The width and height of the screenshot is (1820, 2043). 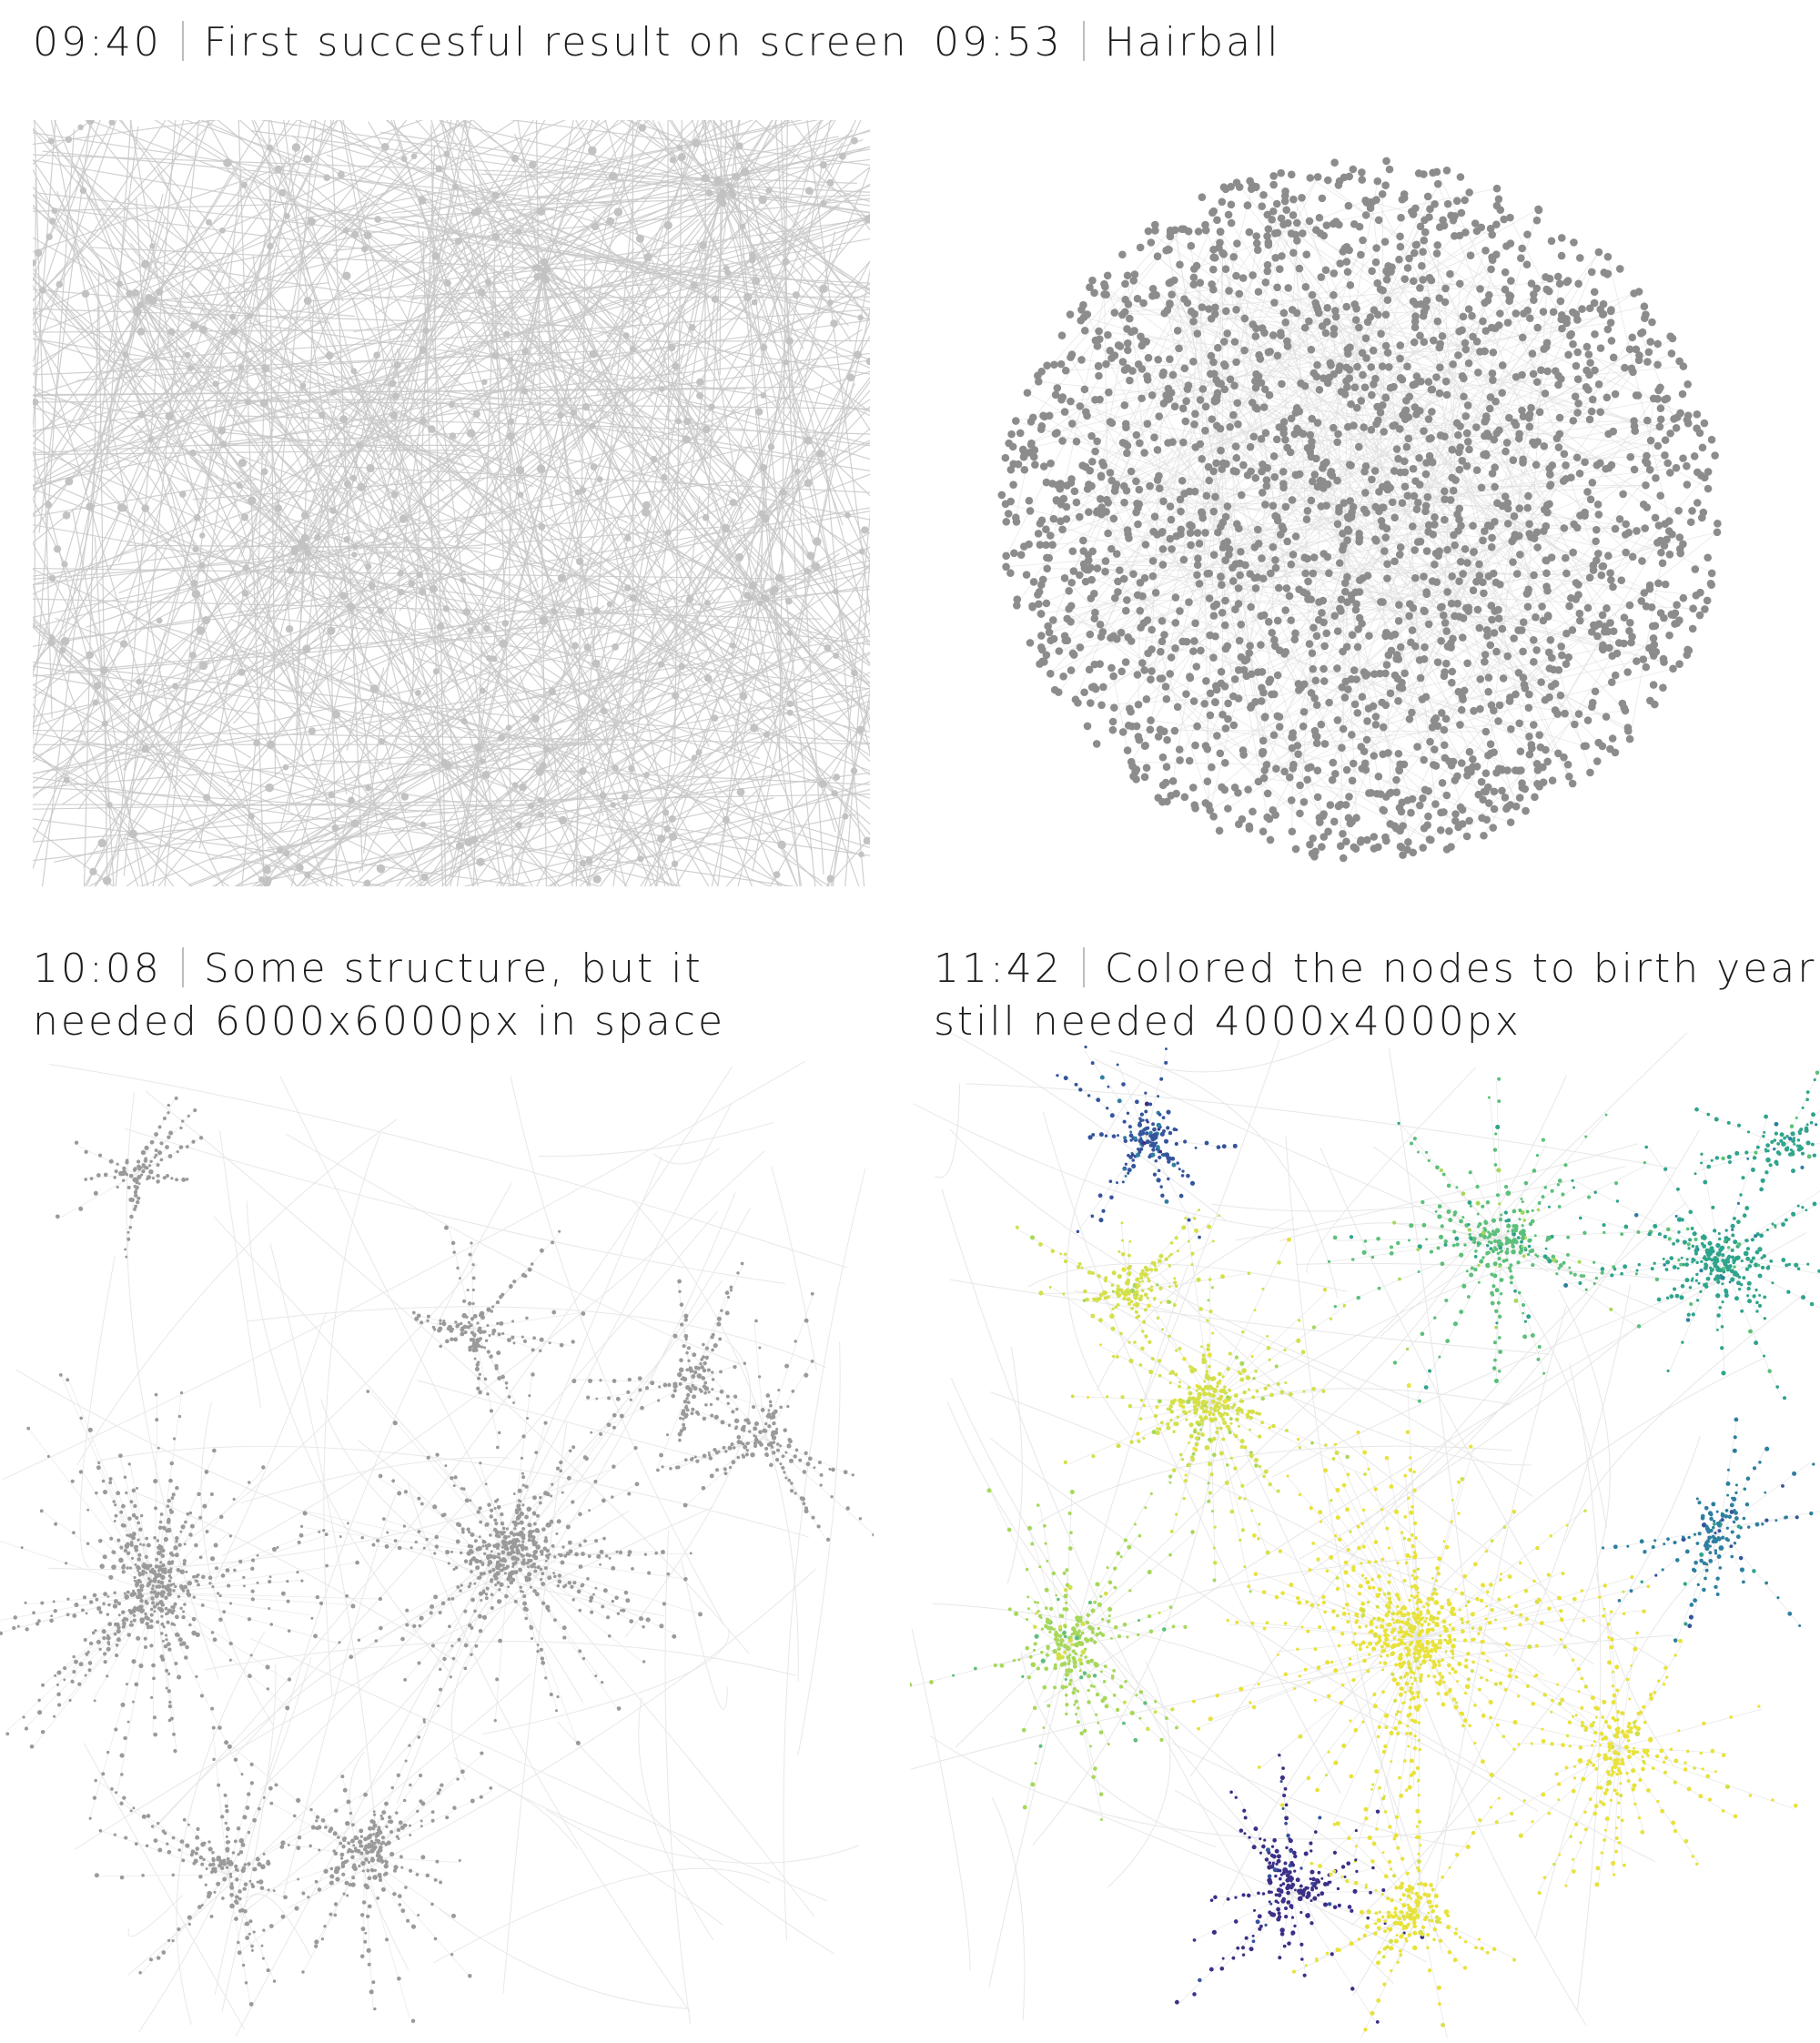 I want to click on nodes, so click(x=1360, y=510).